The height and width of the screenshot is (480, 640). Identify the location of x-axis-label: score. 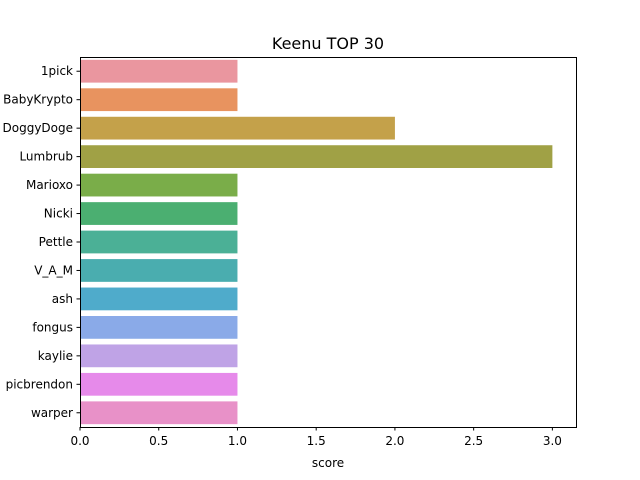
(328, 463).